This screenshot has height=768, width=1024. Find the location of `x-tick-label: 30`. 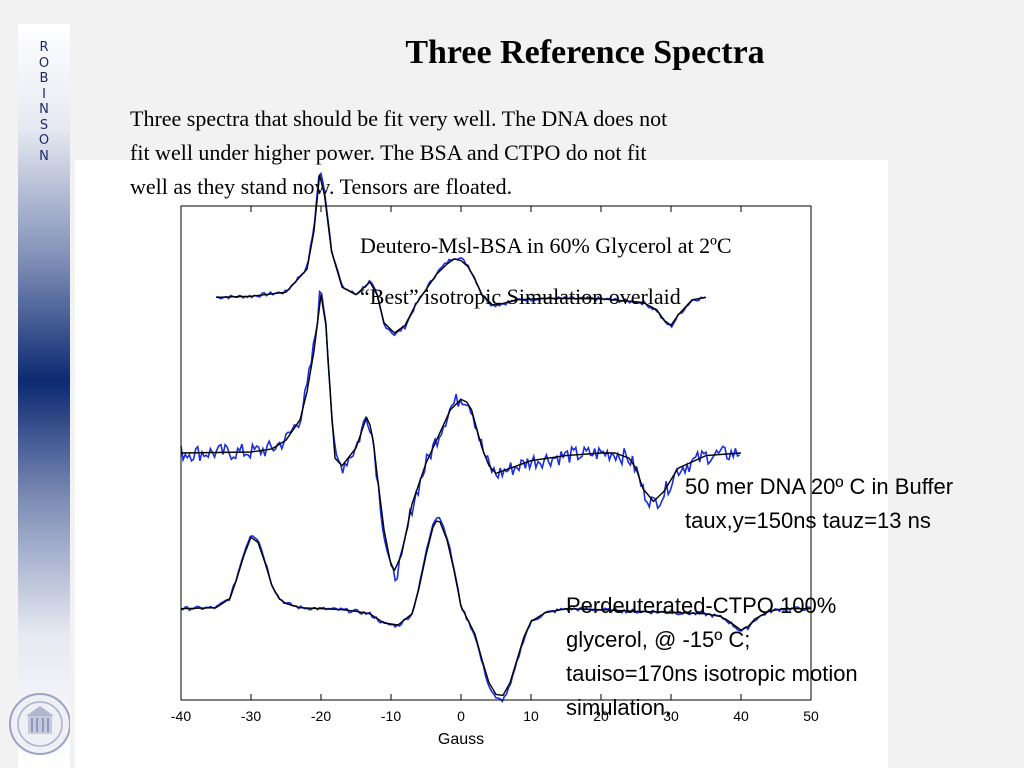

x-tick-label: 30 is located at coordinates (671, 716).